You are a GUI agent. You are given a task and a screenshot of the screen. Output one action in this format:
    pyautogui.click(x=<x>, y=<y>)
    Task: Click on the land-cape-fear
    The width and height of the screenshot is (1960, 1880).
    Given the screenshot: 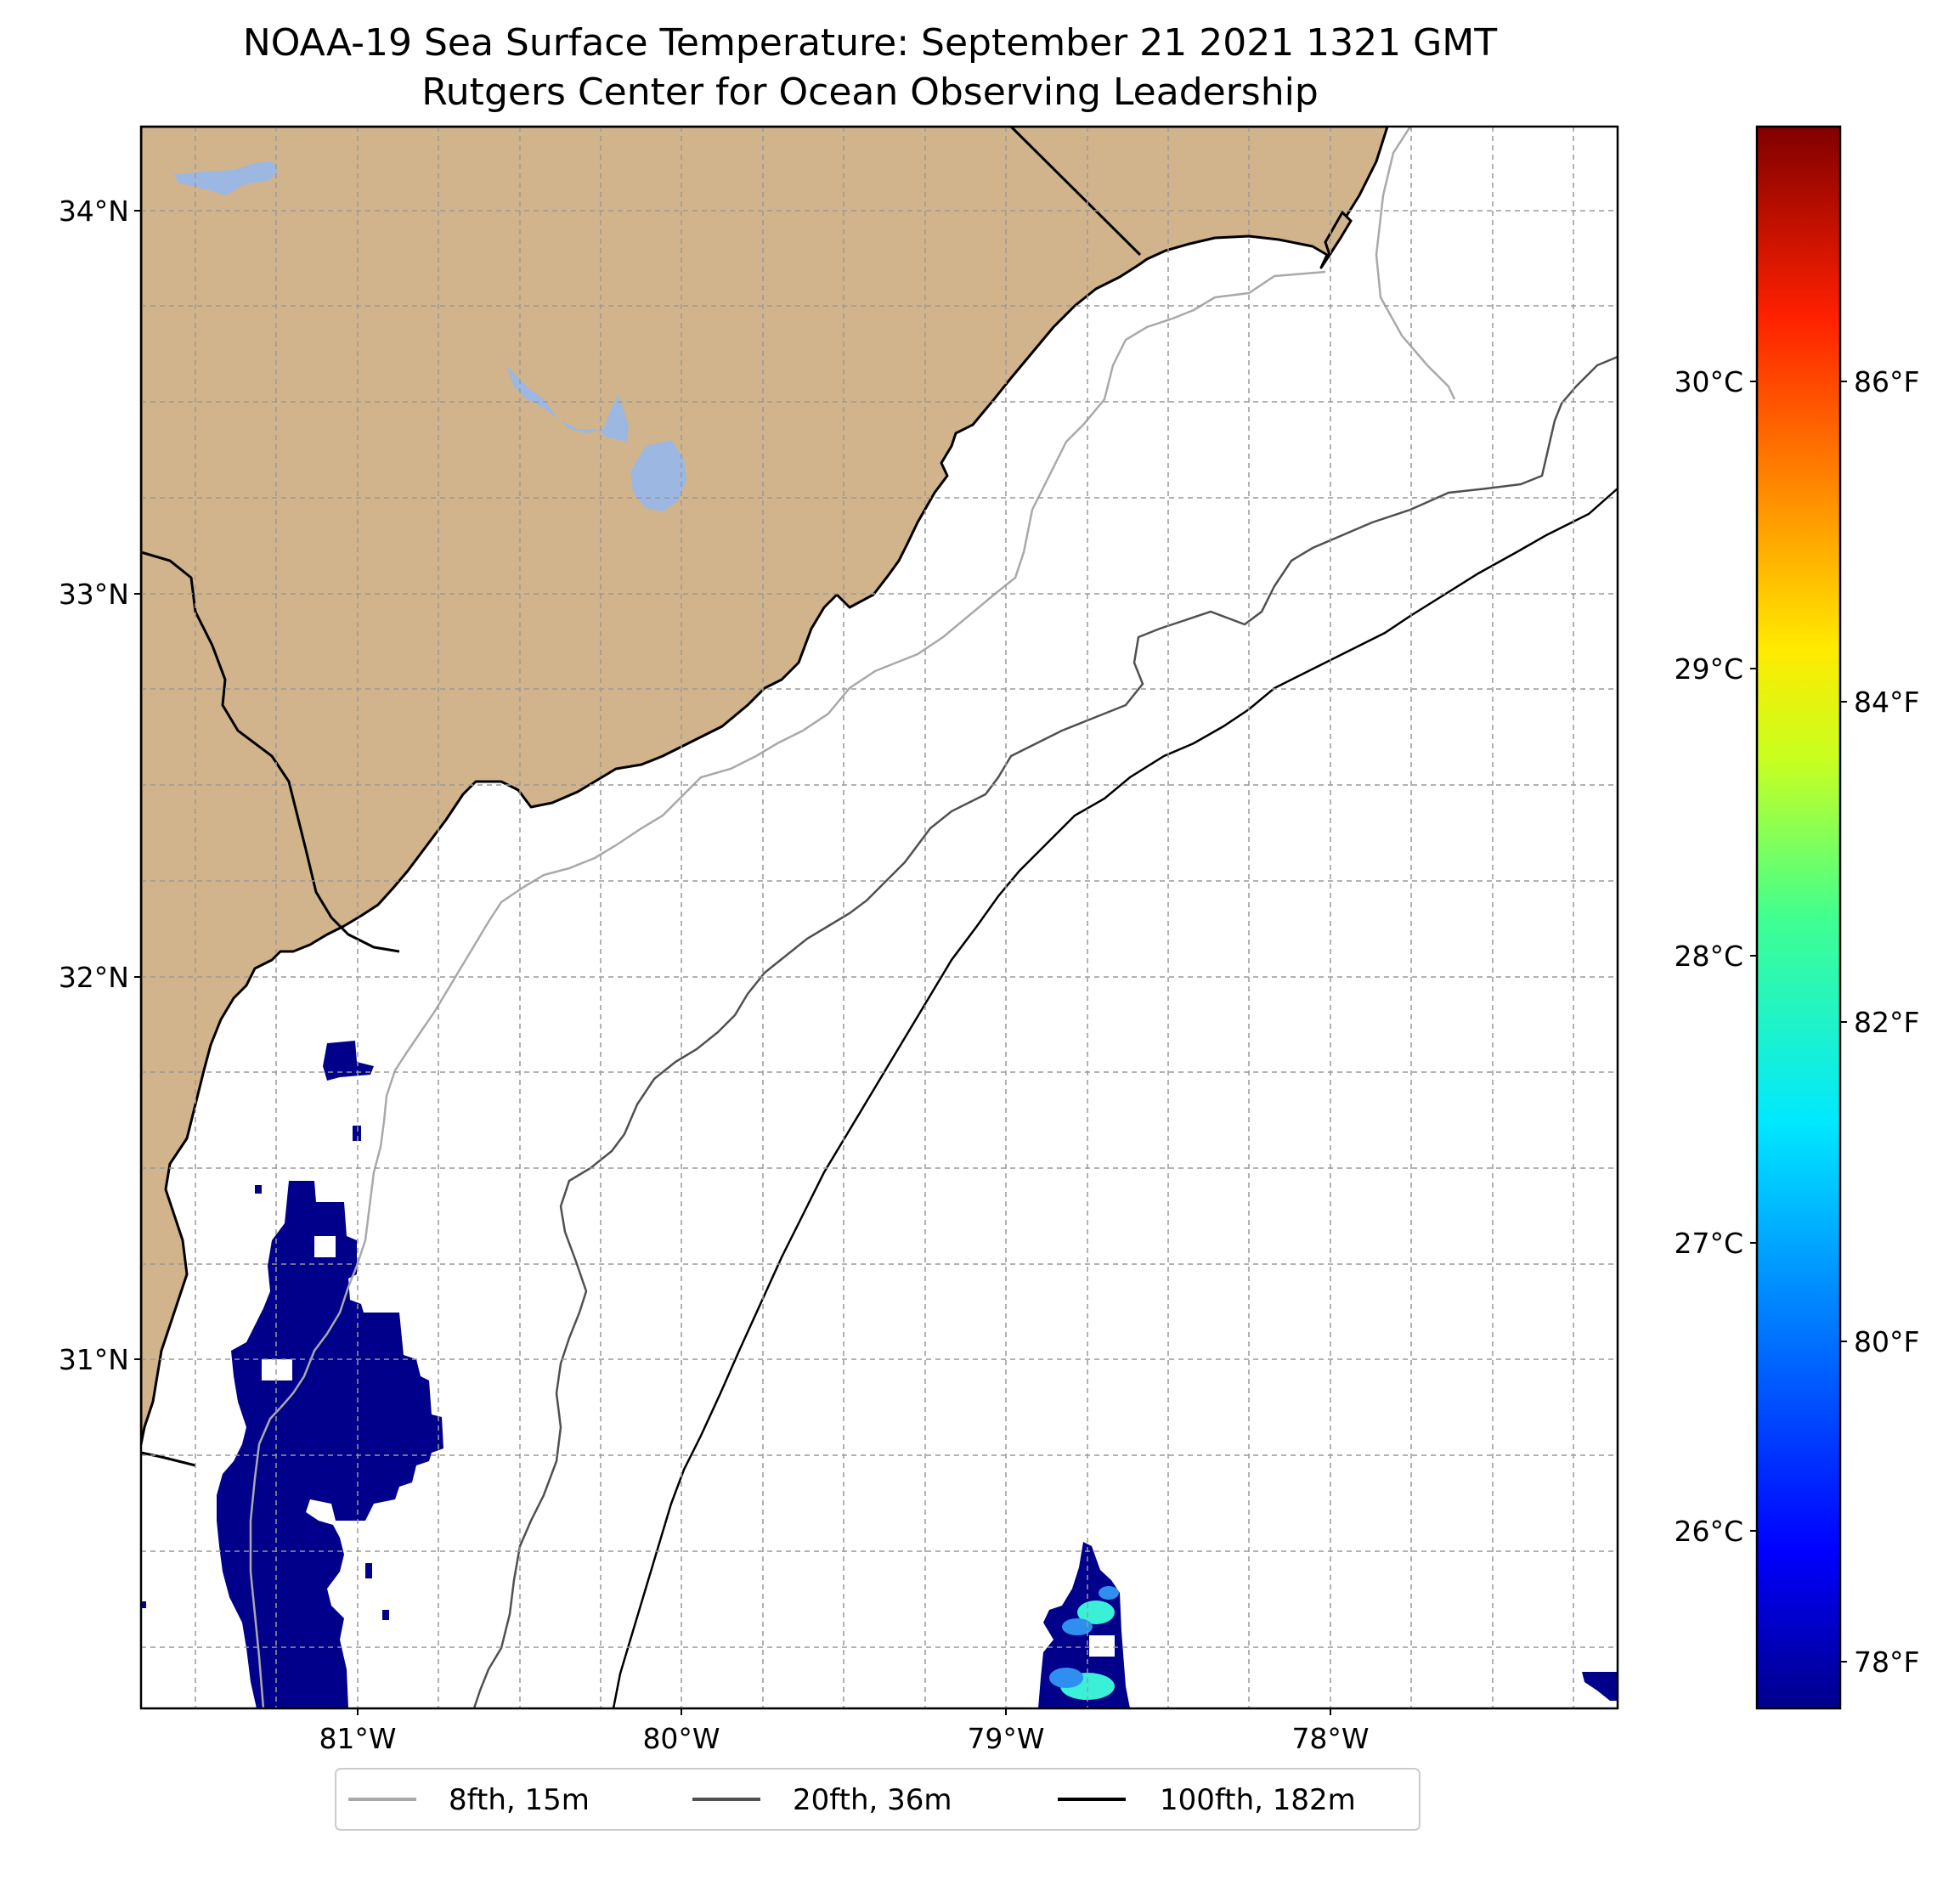 What is the action you would take?
    pyautogui.click(x=1338, y=234)
    